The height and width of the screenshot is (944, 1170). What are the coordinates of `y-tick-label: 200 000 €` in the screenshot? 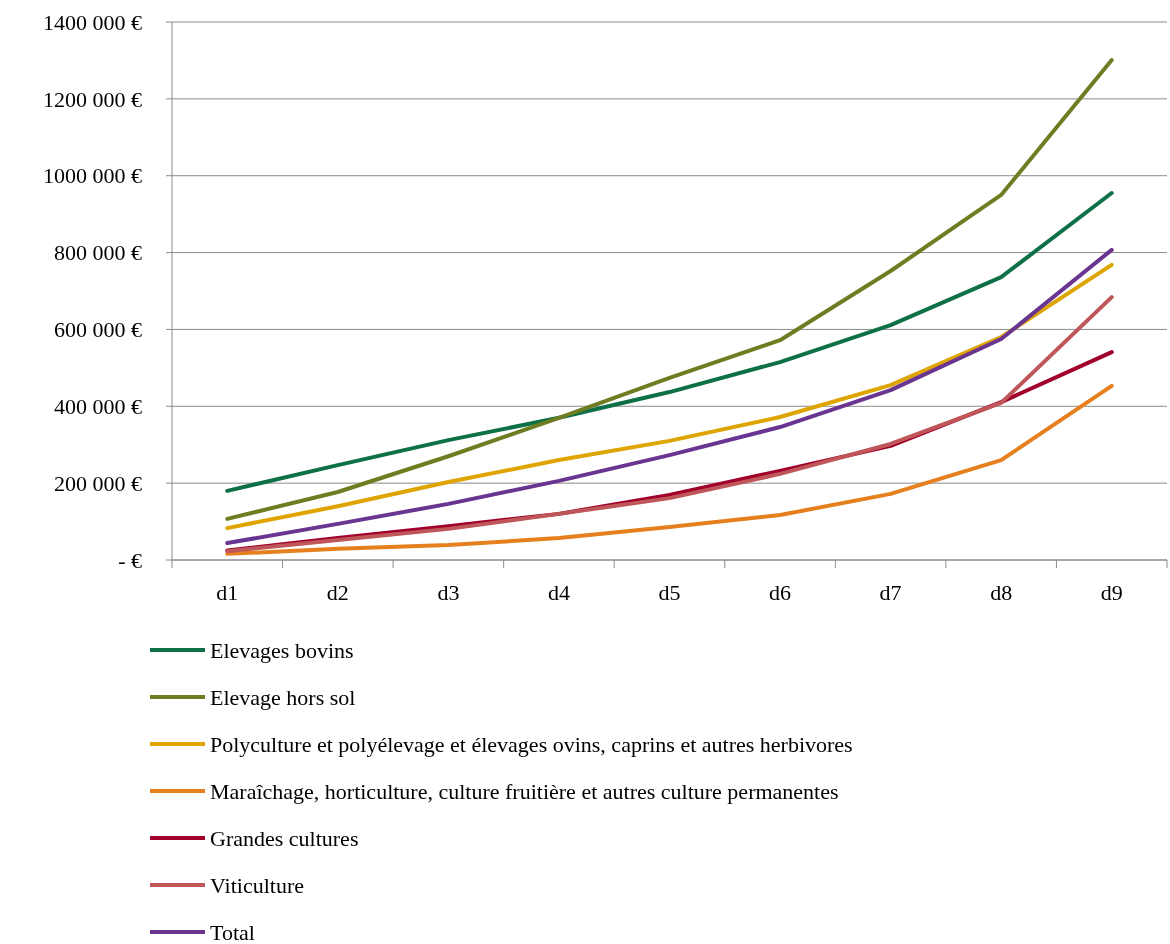 It's located at (98, 483).